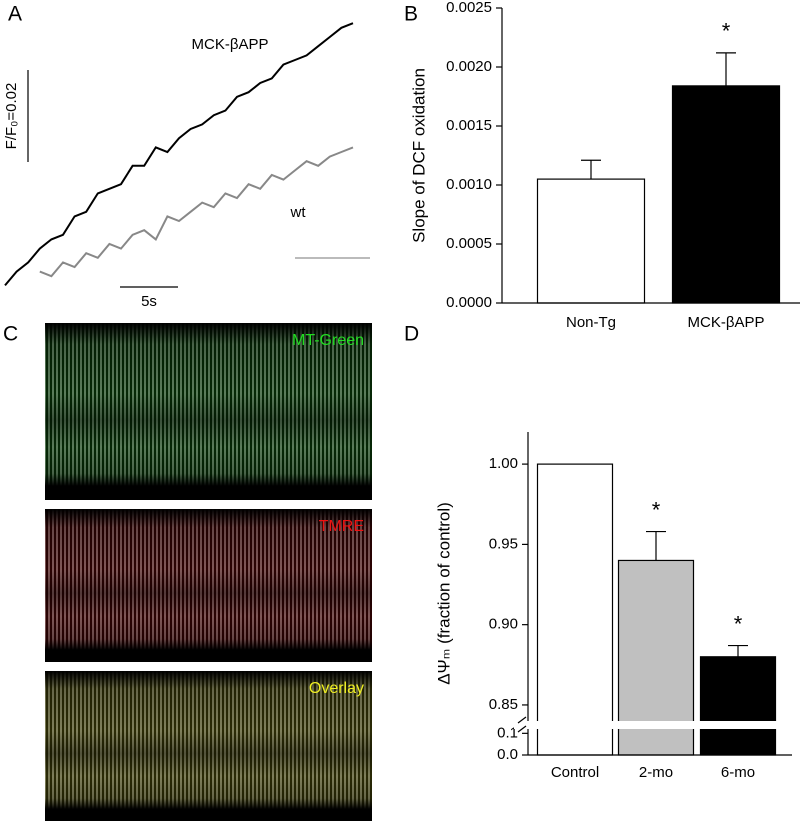 This screenshot has width=805, height=821. Describe the element at coordinates (443, 593) in the screenshot. I see `y-axis-label: ΔΨₘ (fraction of control)` at that location.